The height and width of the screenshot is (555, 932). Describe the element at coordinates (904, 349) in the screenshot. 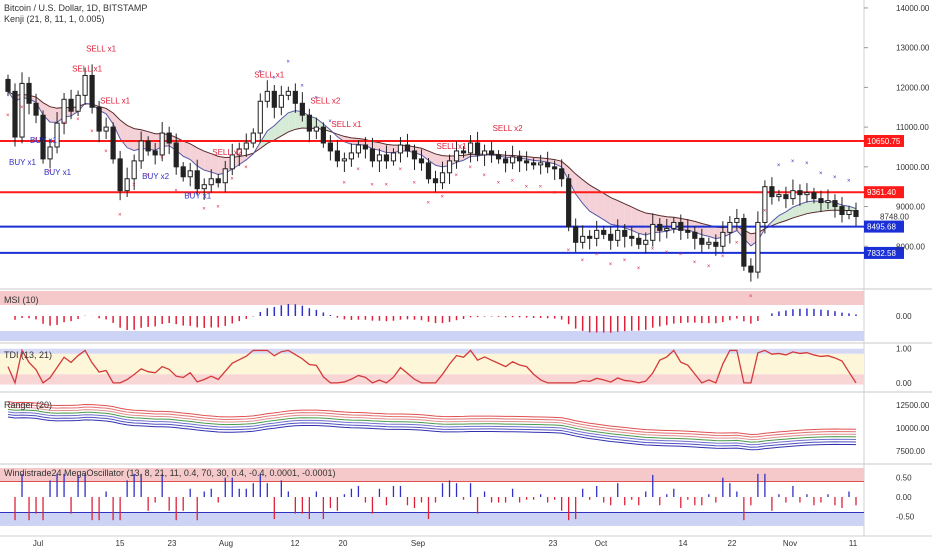

I see `tdi-tick-label: 1.00` at that location.